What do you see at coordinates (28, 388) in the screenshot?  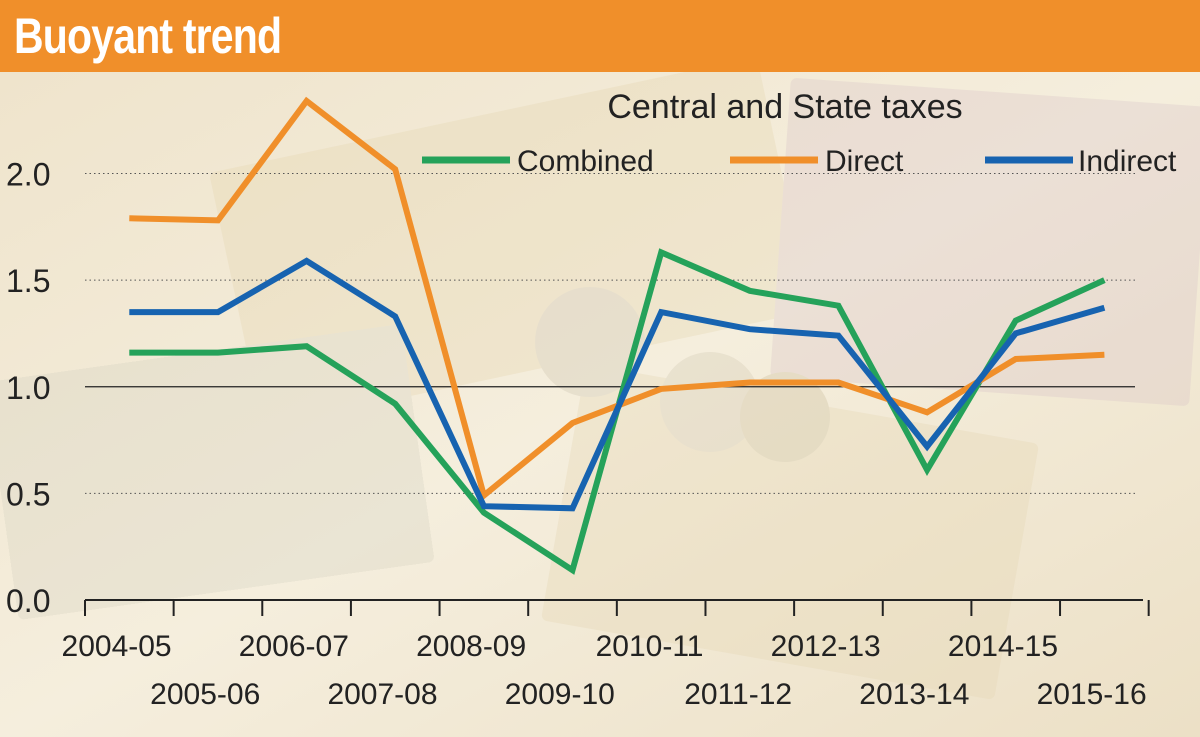 I see `y-tick-label-1.0: 1.0` at bounding box center [28, 388].